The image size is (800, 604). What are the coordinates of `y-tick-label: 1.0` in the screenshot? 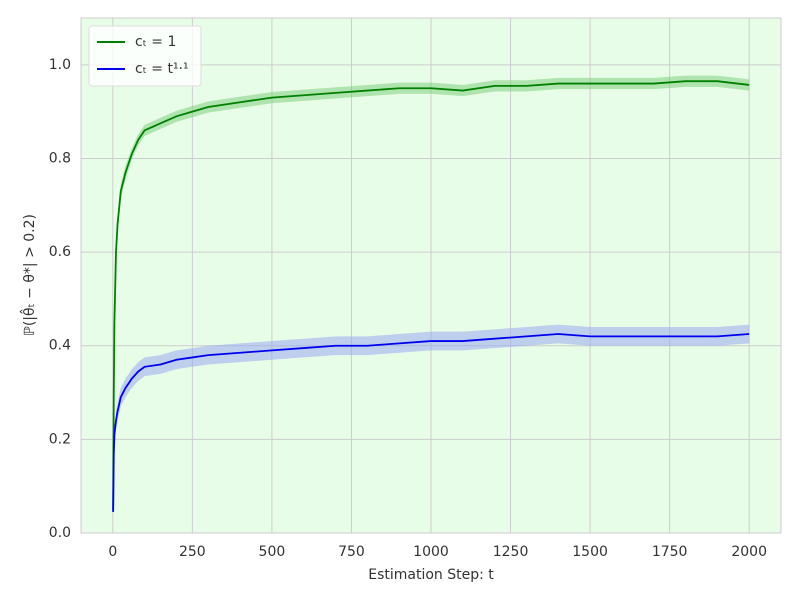 It's located at (60, 65).